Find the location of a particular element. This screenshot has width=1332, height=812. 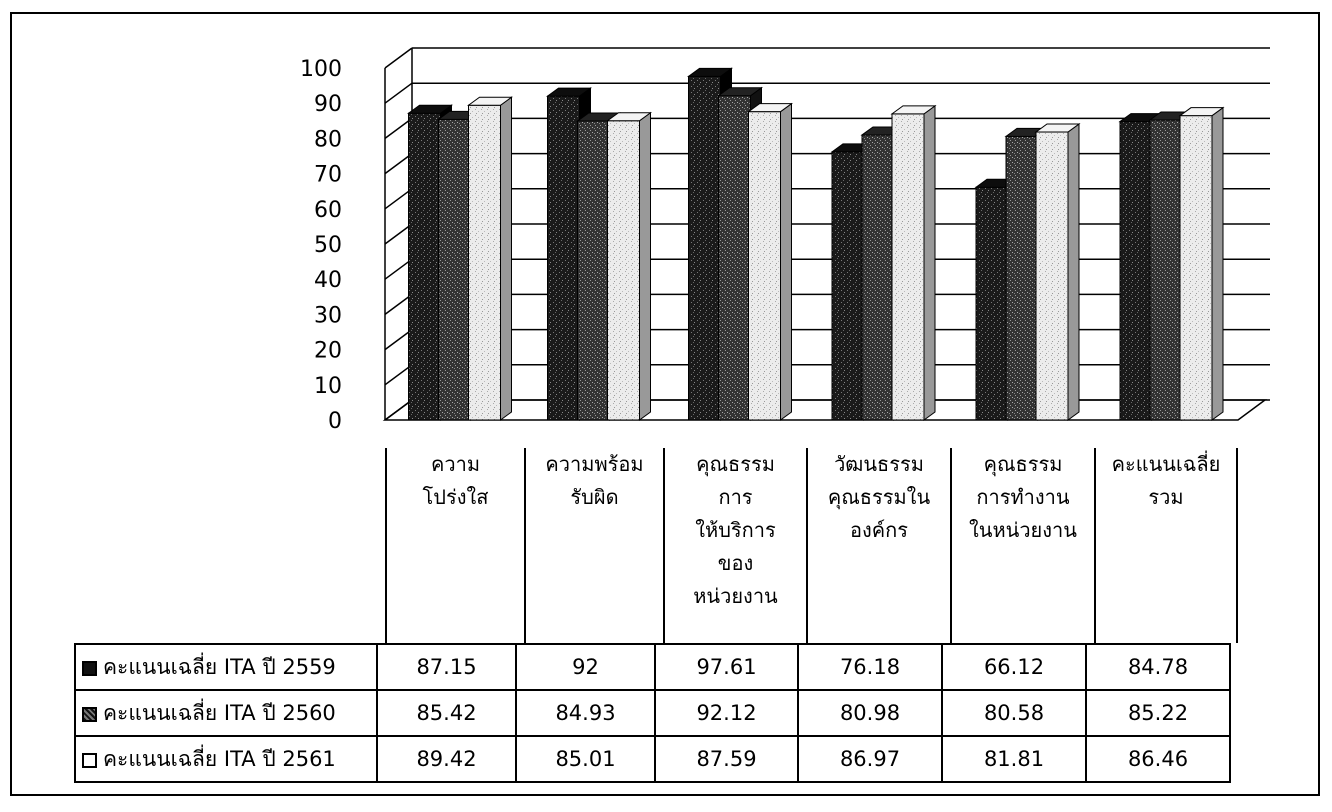

legend-label: คะแนนเฉลี่ย ITA ปี 2559 is located at coordinates (219, 666).